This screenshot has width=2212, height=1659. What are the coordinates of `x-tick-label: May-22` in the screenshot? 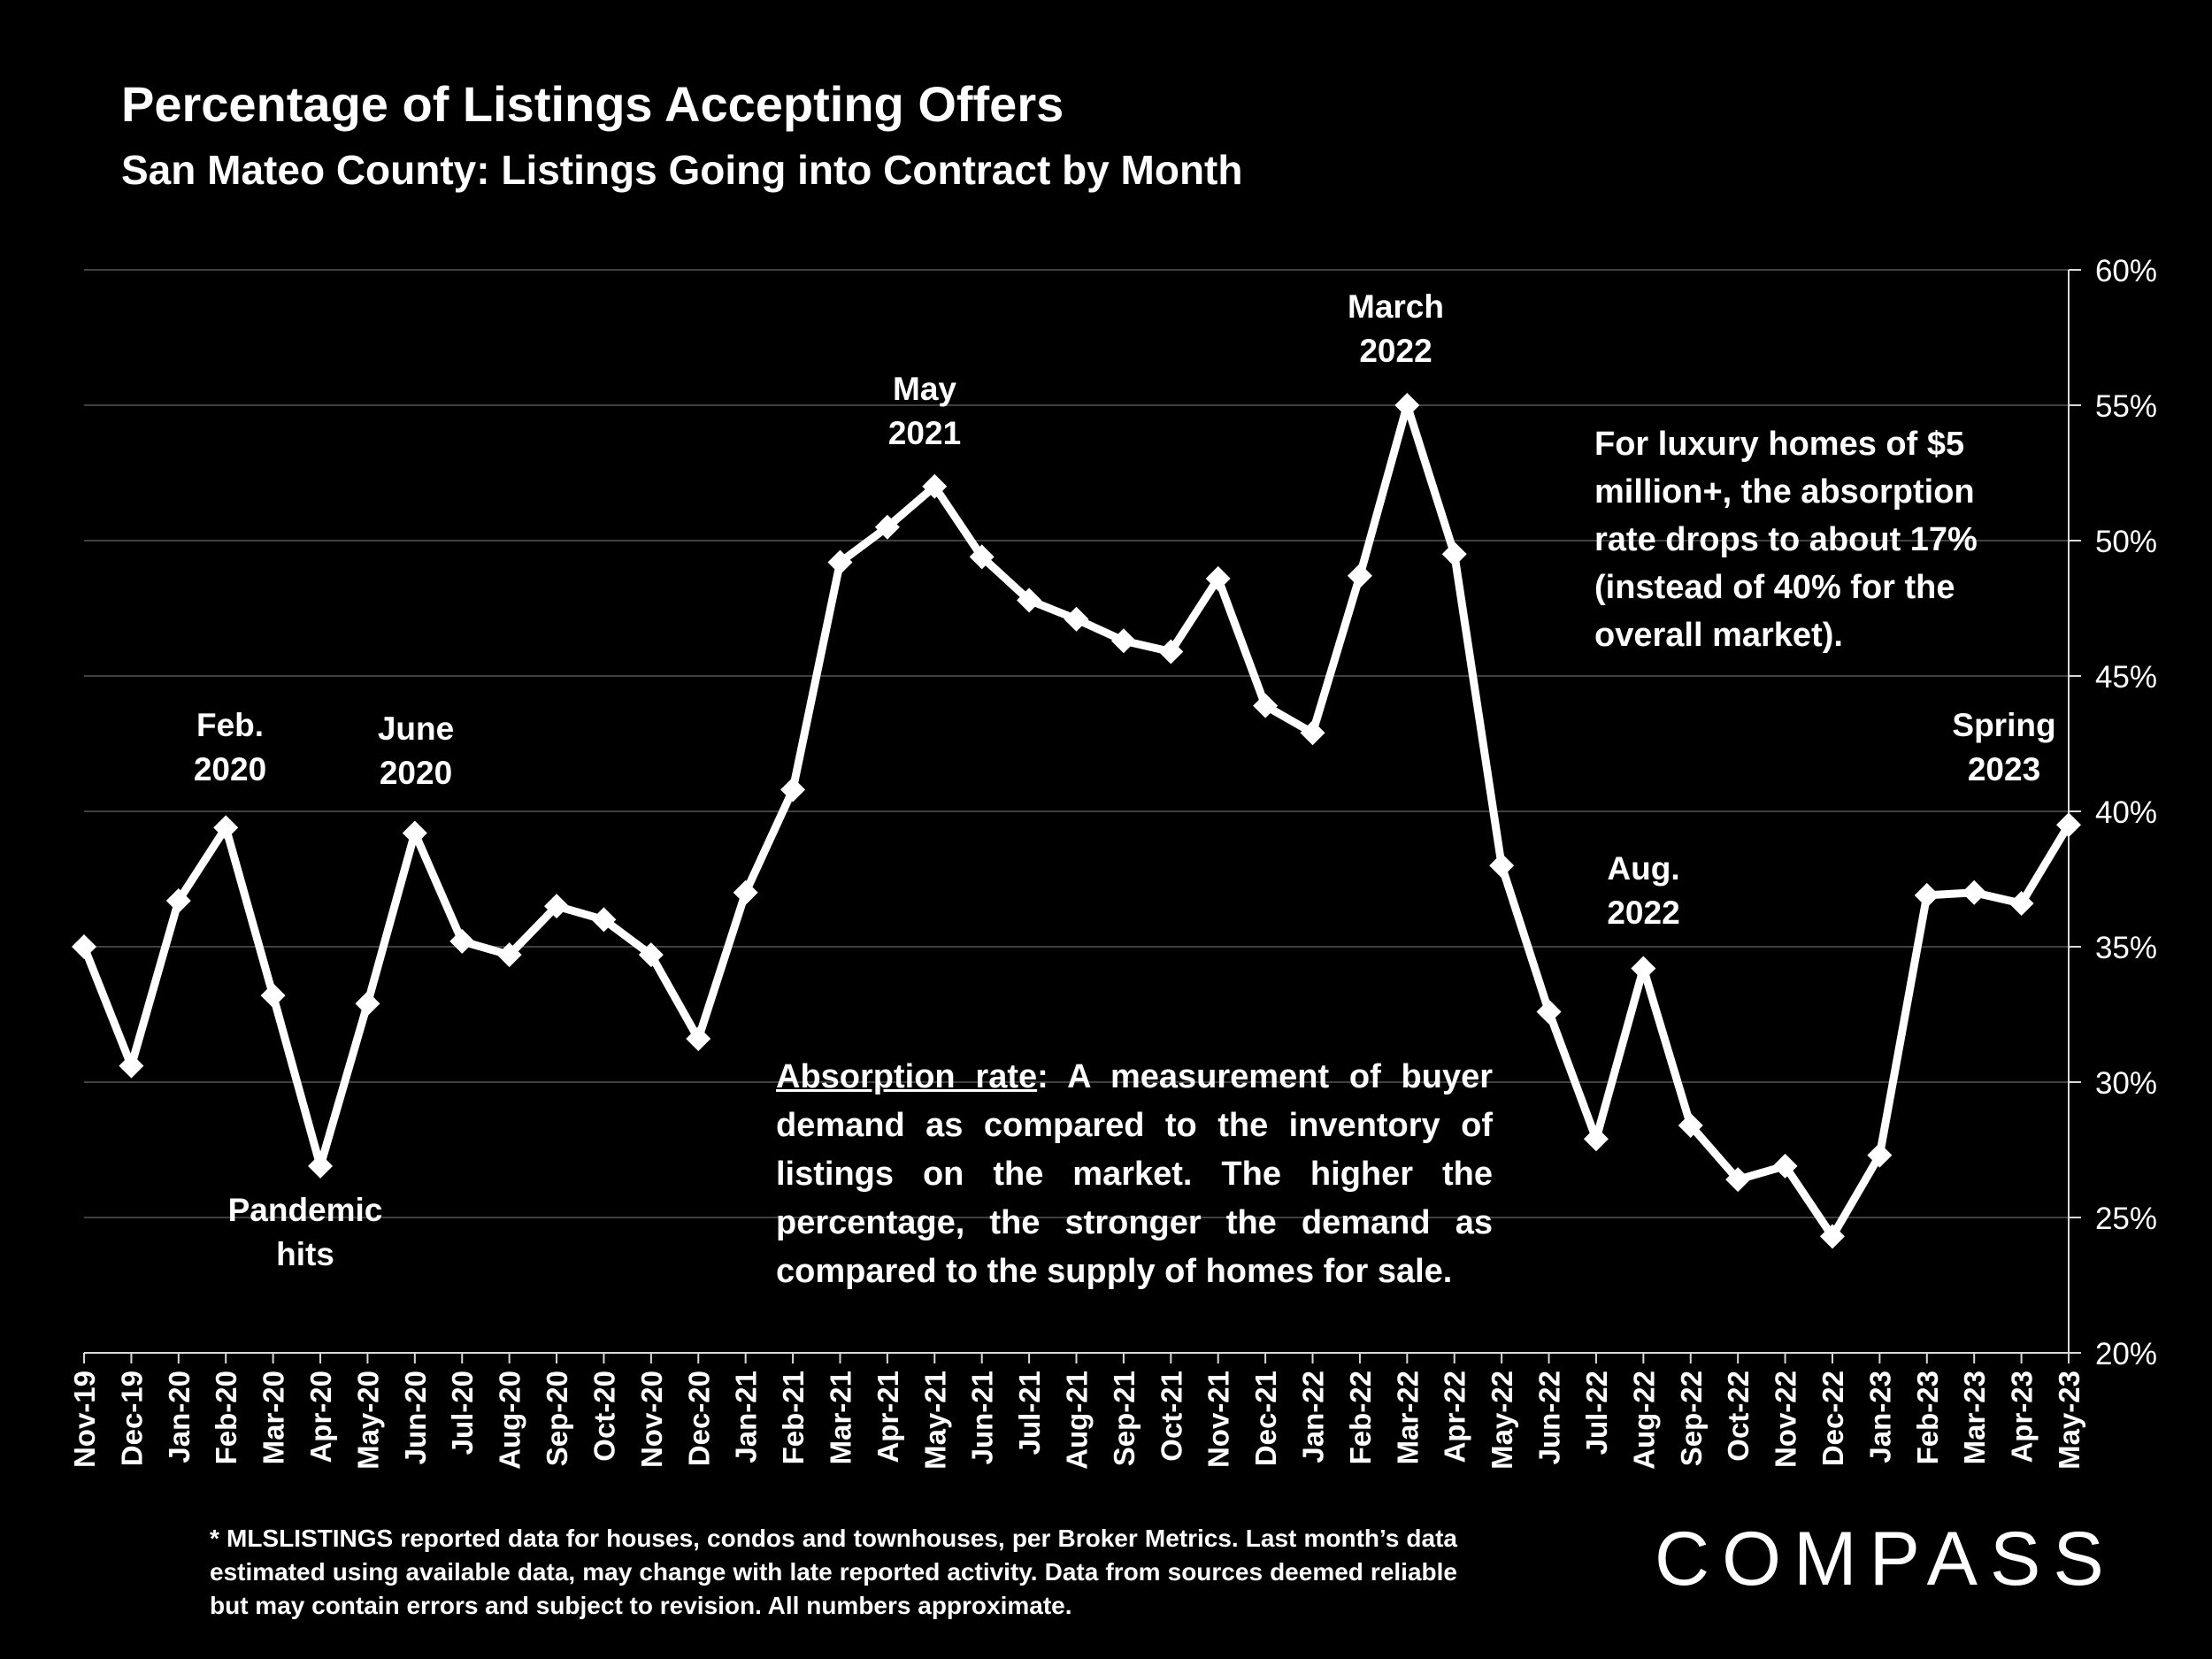 It's located at (1502, 1421).